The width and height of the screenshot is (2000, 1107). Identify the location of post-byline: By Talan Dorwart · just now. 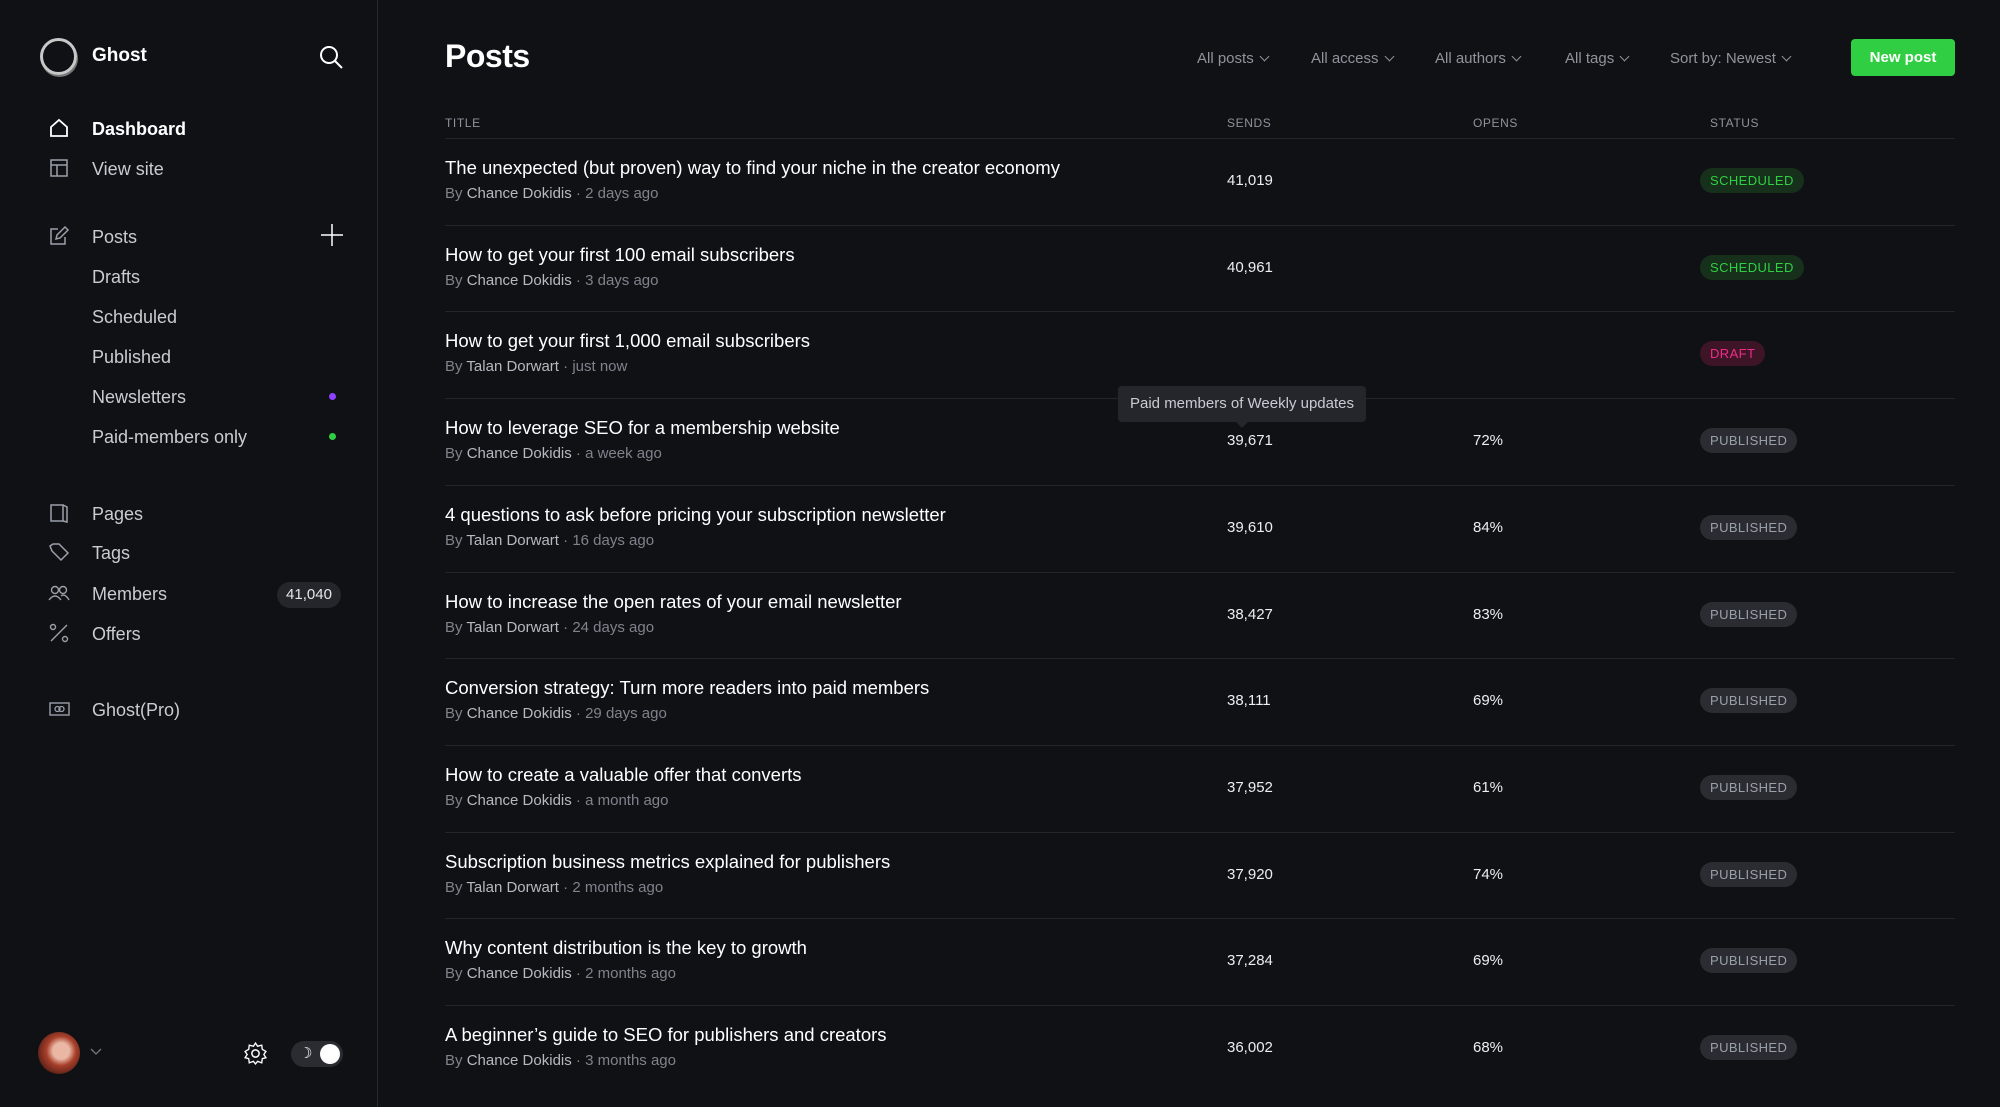
(536, 367).